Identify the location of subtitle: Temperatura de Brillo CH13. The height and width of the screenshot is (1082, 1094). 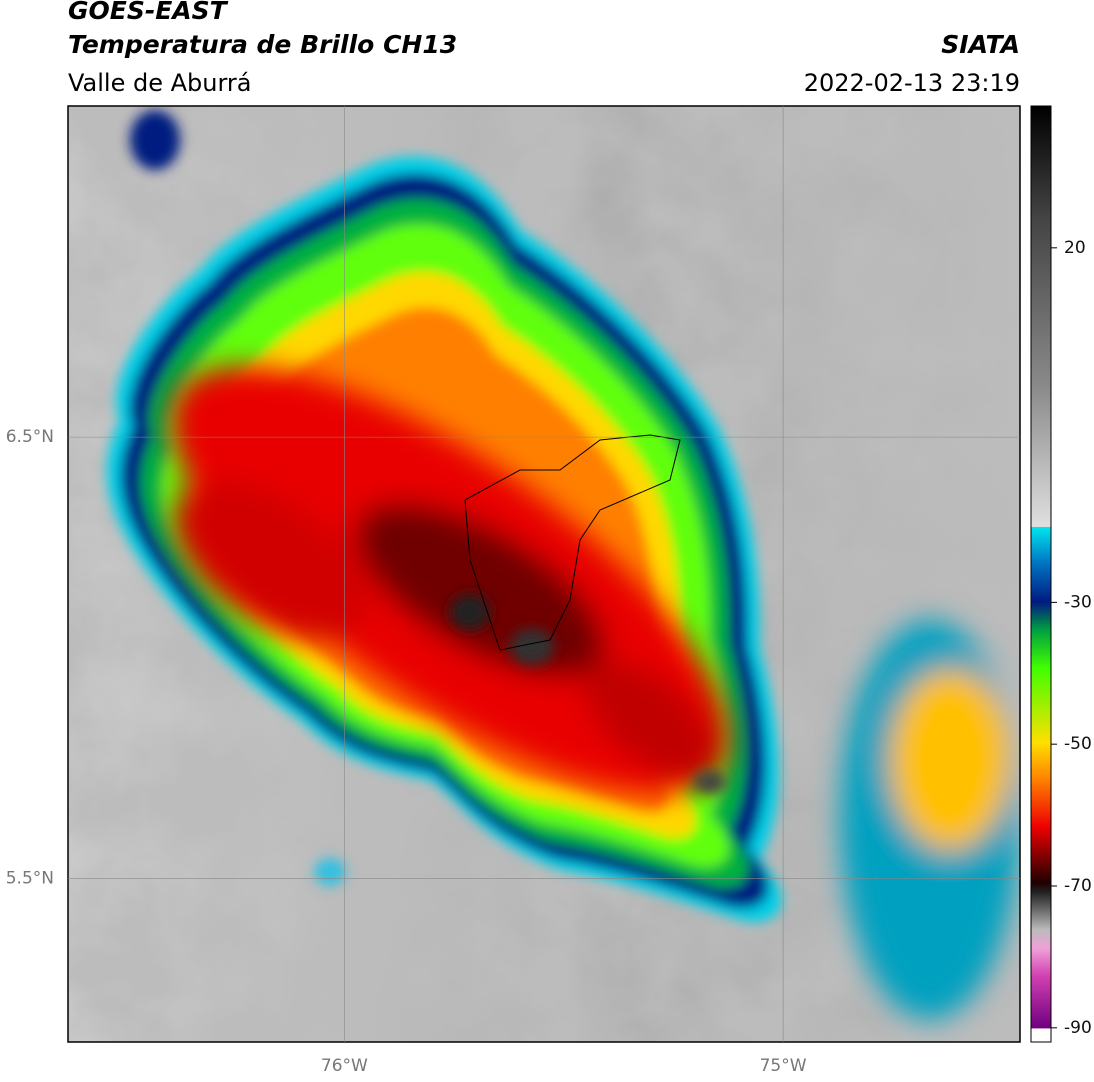
(262, 44).